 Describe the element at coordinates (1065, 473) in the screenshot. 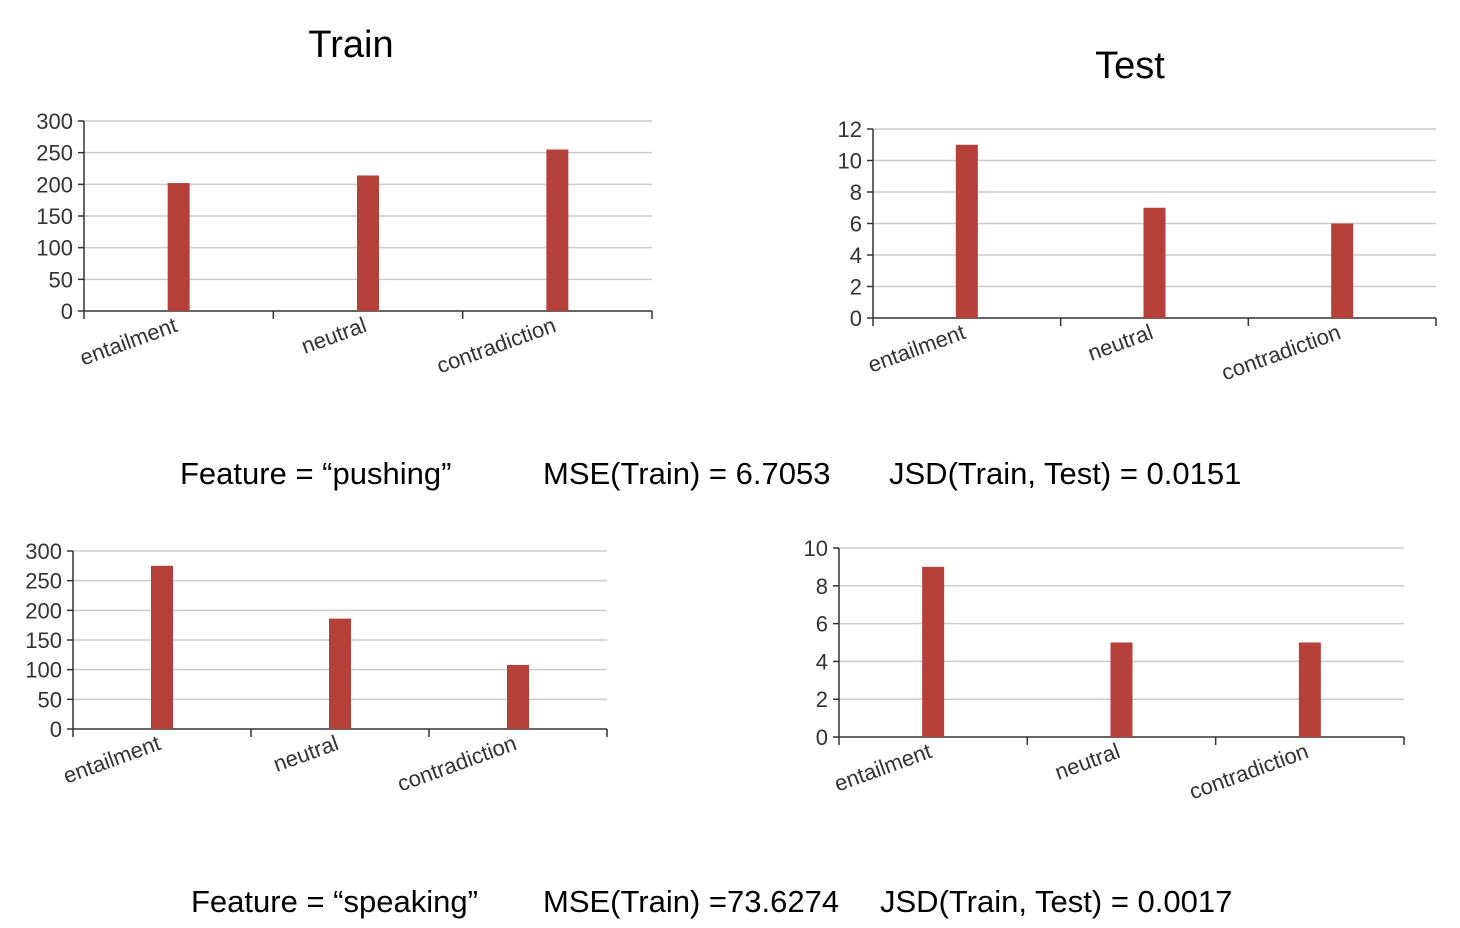

I see `pushing-jsd-label: JSD(Train, Test) = 0.0151` at that location.